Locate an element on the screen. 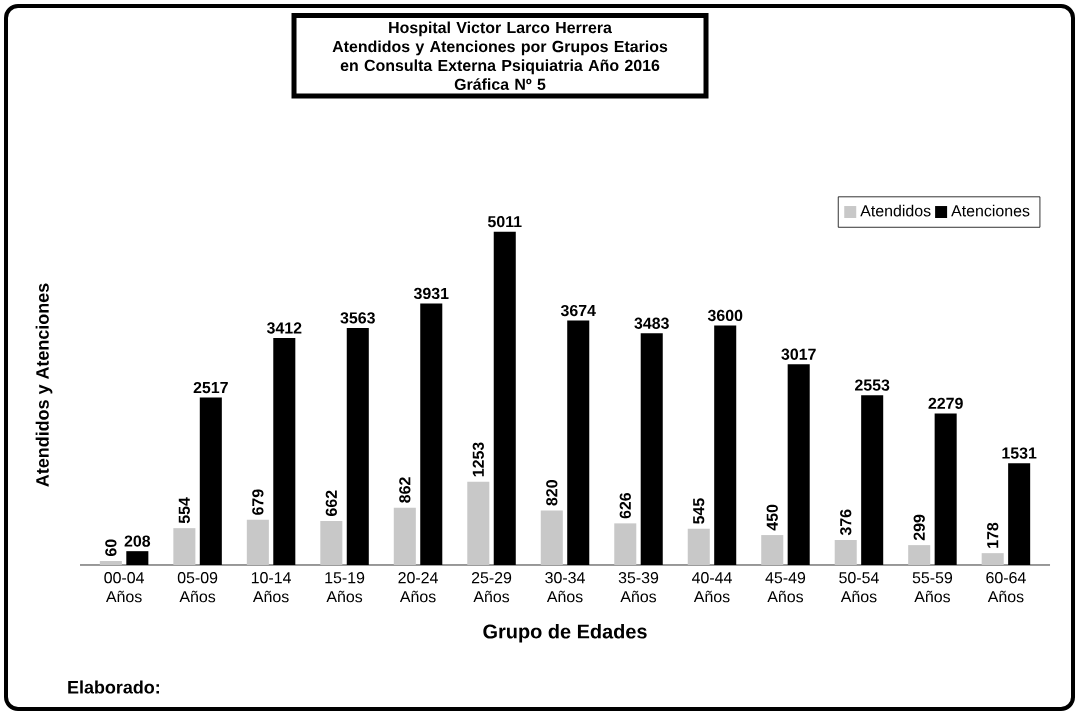 The height and width of the screenshot is (715, 1079). x-tick-label: 10-14 Años is located at coordinates (271, 587).